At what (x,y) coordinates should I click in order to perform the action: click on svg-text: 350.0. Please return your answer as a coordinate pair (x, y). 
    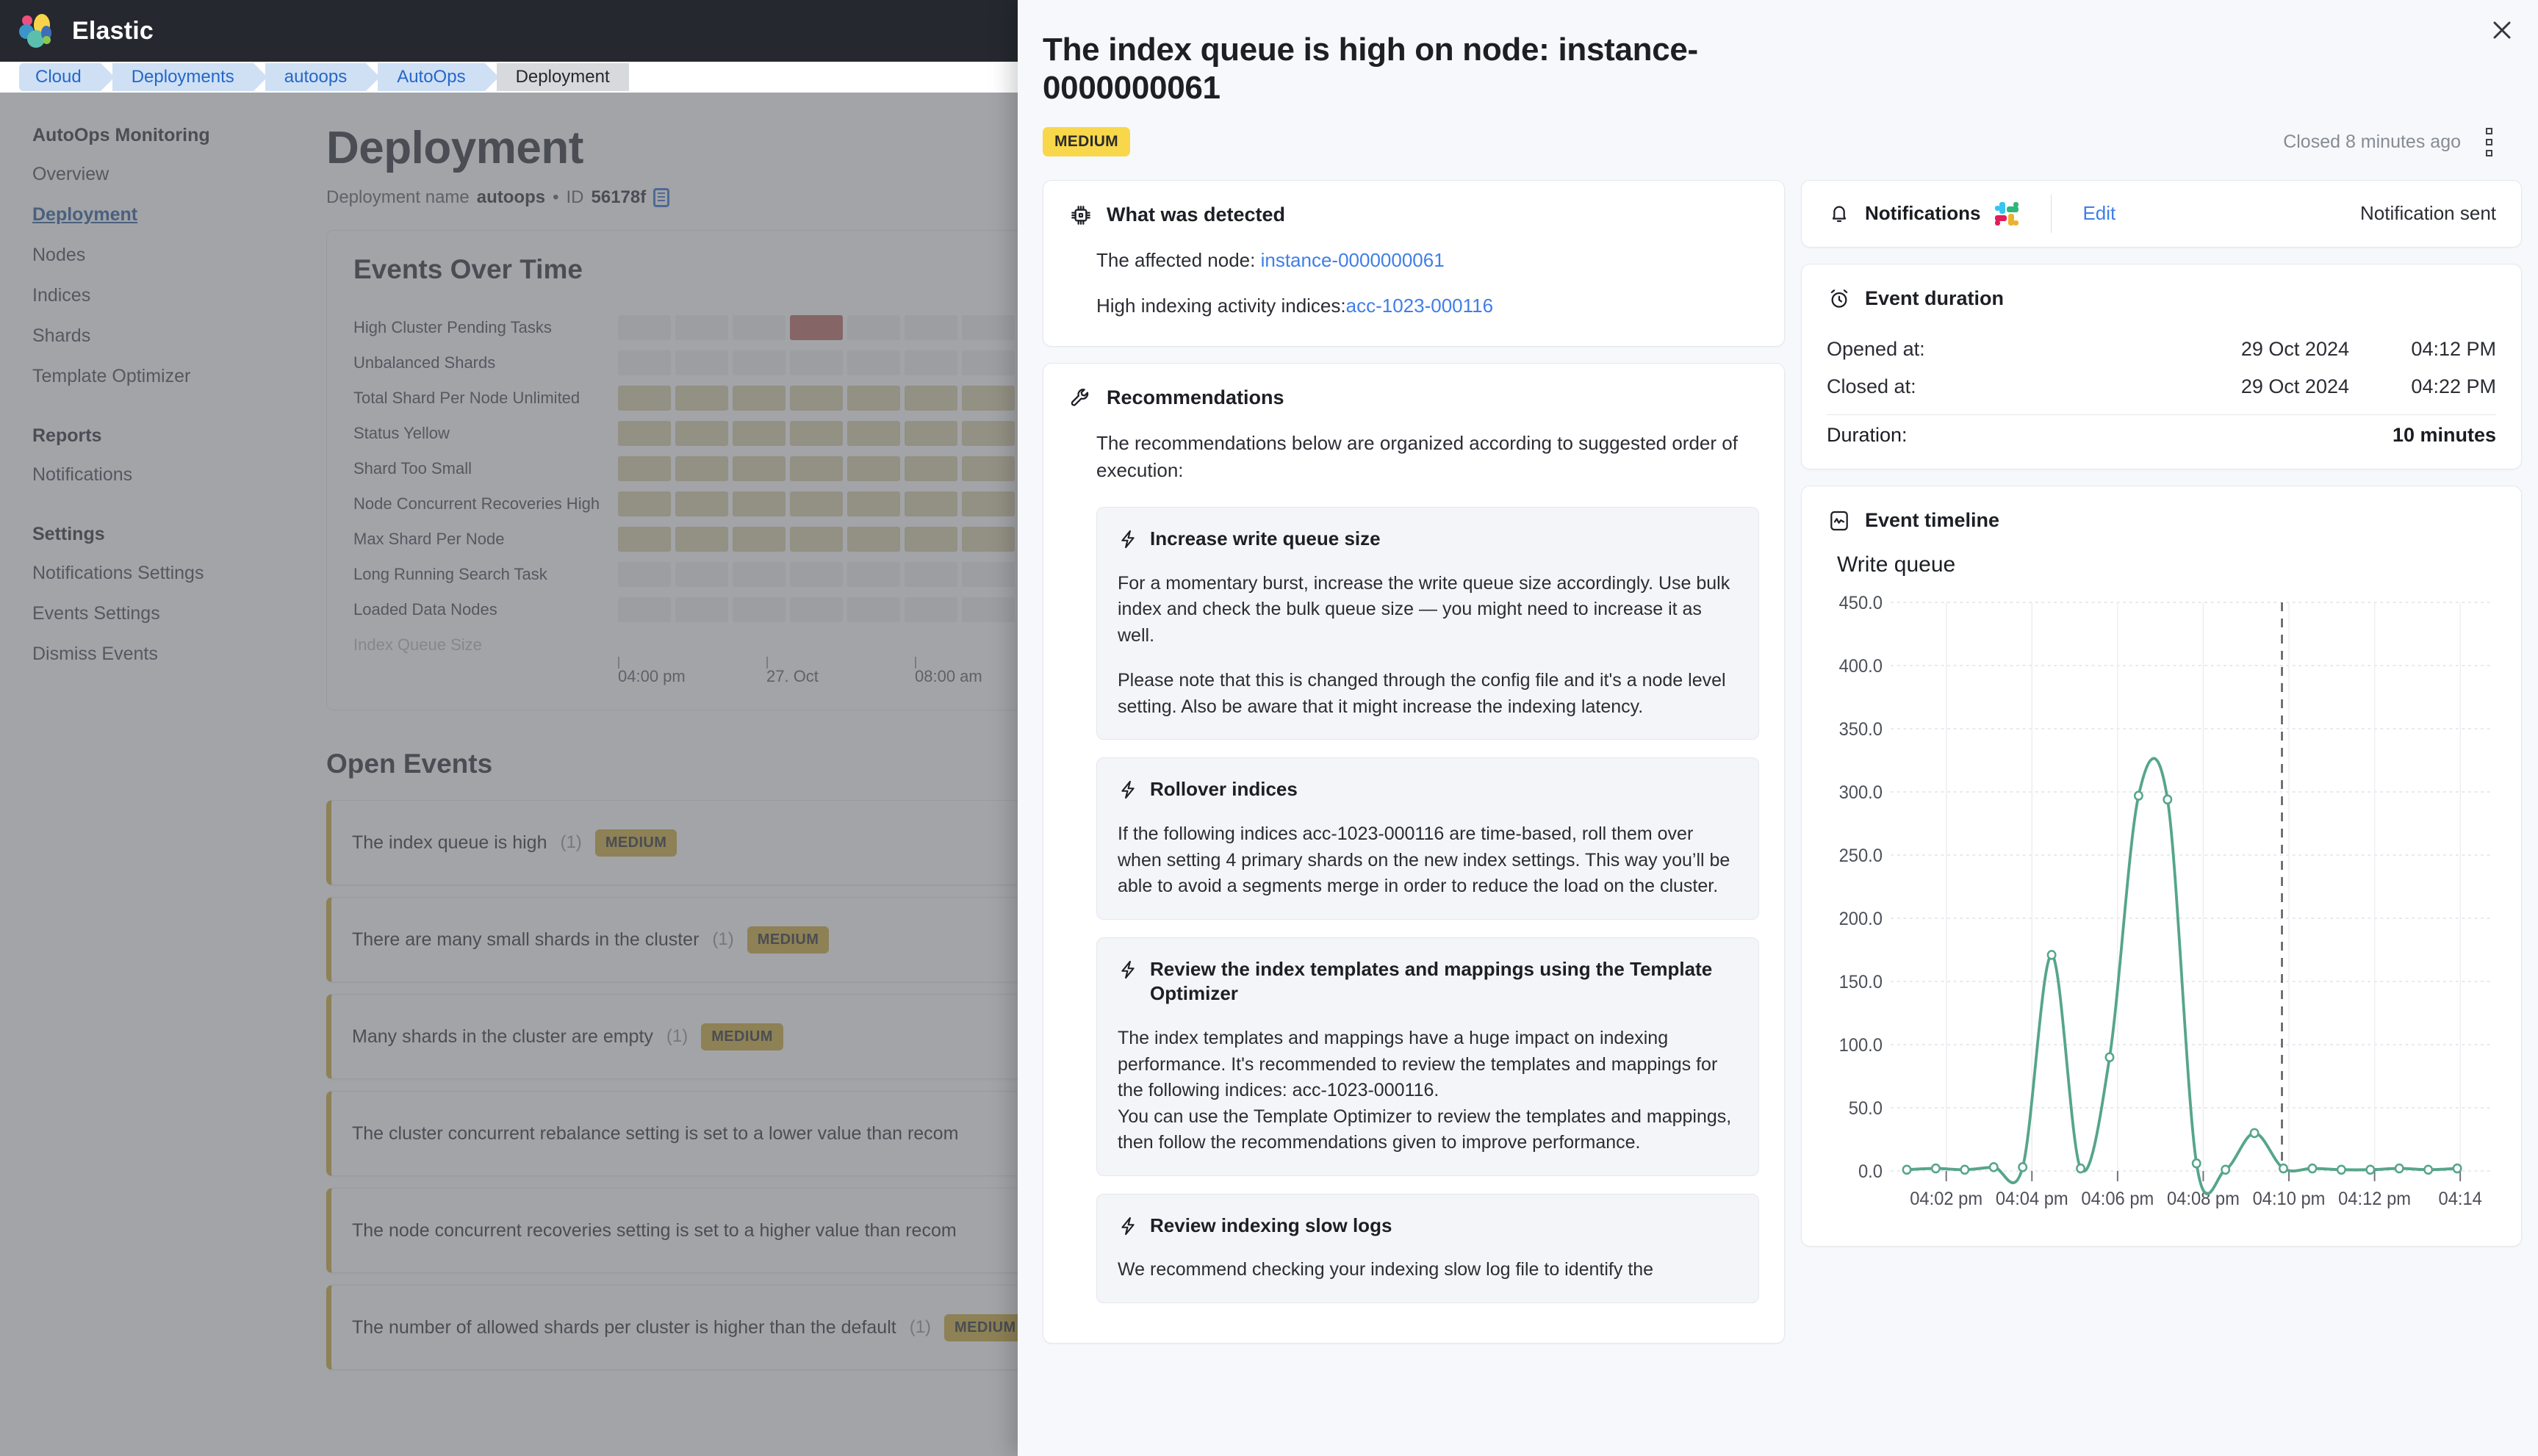
    Looking at the image, I should click on (1861, 729).